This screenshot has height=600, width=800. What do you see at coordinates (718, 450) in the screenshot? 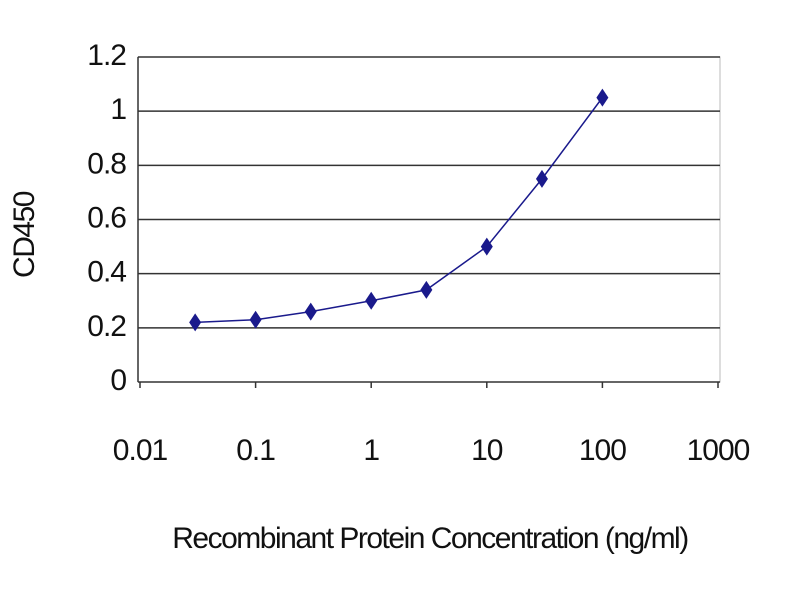
I see `x-tick-label: 1000` at bounding box center [718, 450].